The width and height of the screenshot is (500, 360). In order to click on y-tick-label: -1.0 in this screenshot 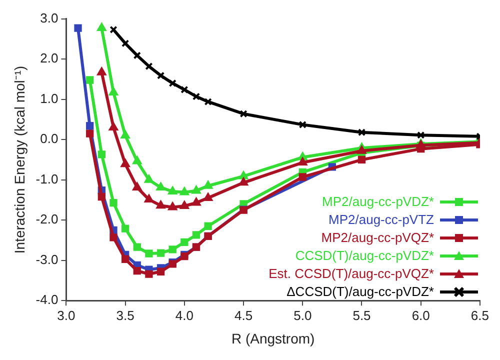, I will do `click(47, 178)`.